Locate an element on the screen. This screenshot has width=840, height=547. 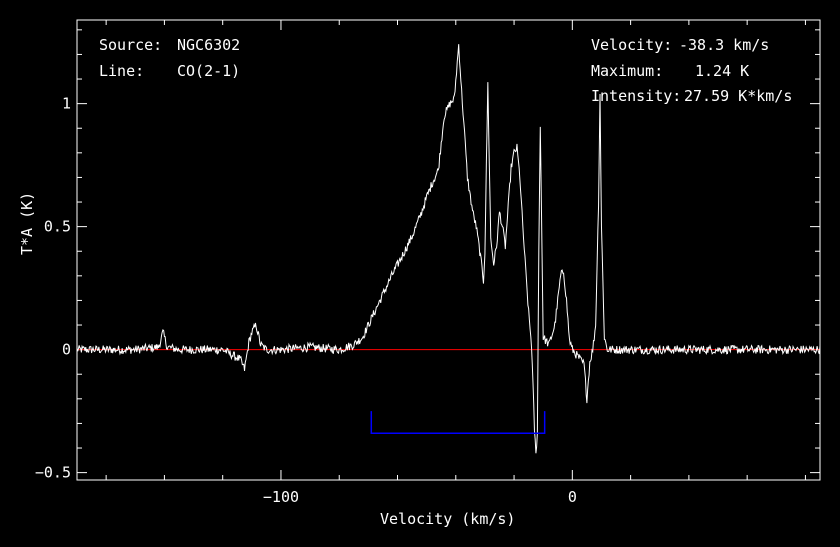
y-axis-label: T*A (K) is located at coordinates (27, 223).